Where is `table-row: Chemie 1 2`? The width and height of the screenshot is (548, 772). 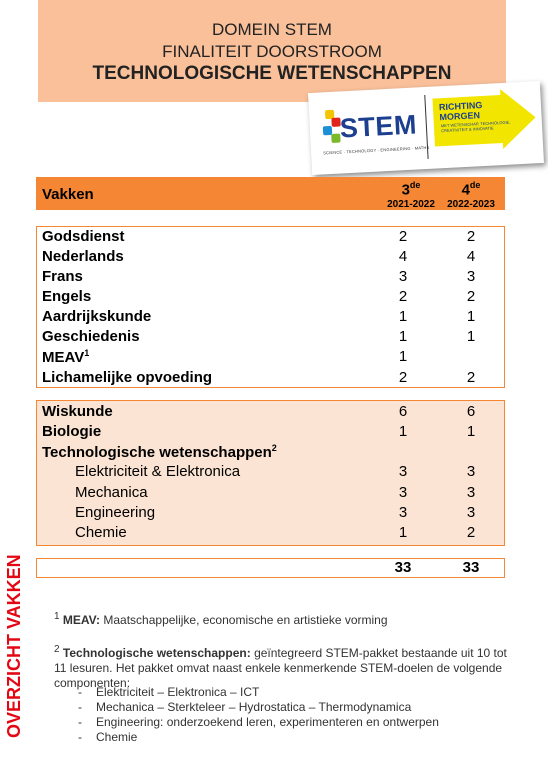
table-row: Chemie 1 2 is located at coordinates (275, 532).